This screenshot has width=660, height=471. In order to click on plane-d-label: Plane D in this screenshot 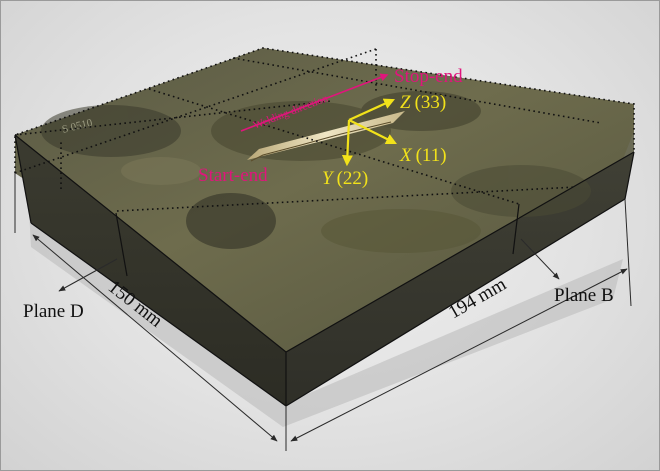, I will do `click(53, 311)`.